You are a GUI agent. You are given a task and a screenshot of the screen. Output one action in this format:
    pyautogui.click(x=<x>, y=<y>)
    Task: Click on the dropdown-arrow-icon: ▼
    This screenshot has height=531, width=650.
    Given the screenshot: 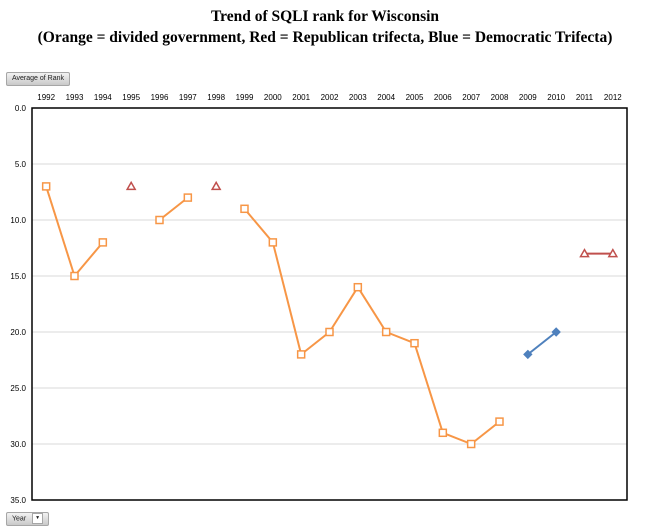 What is the action you would take?
    pyautogui.click(x=38, y=518)
    